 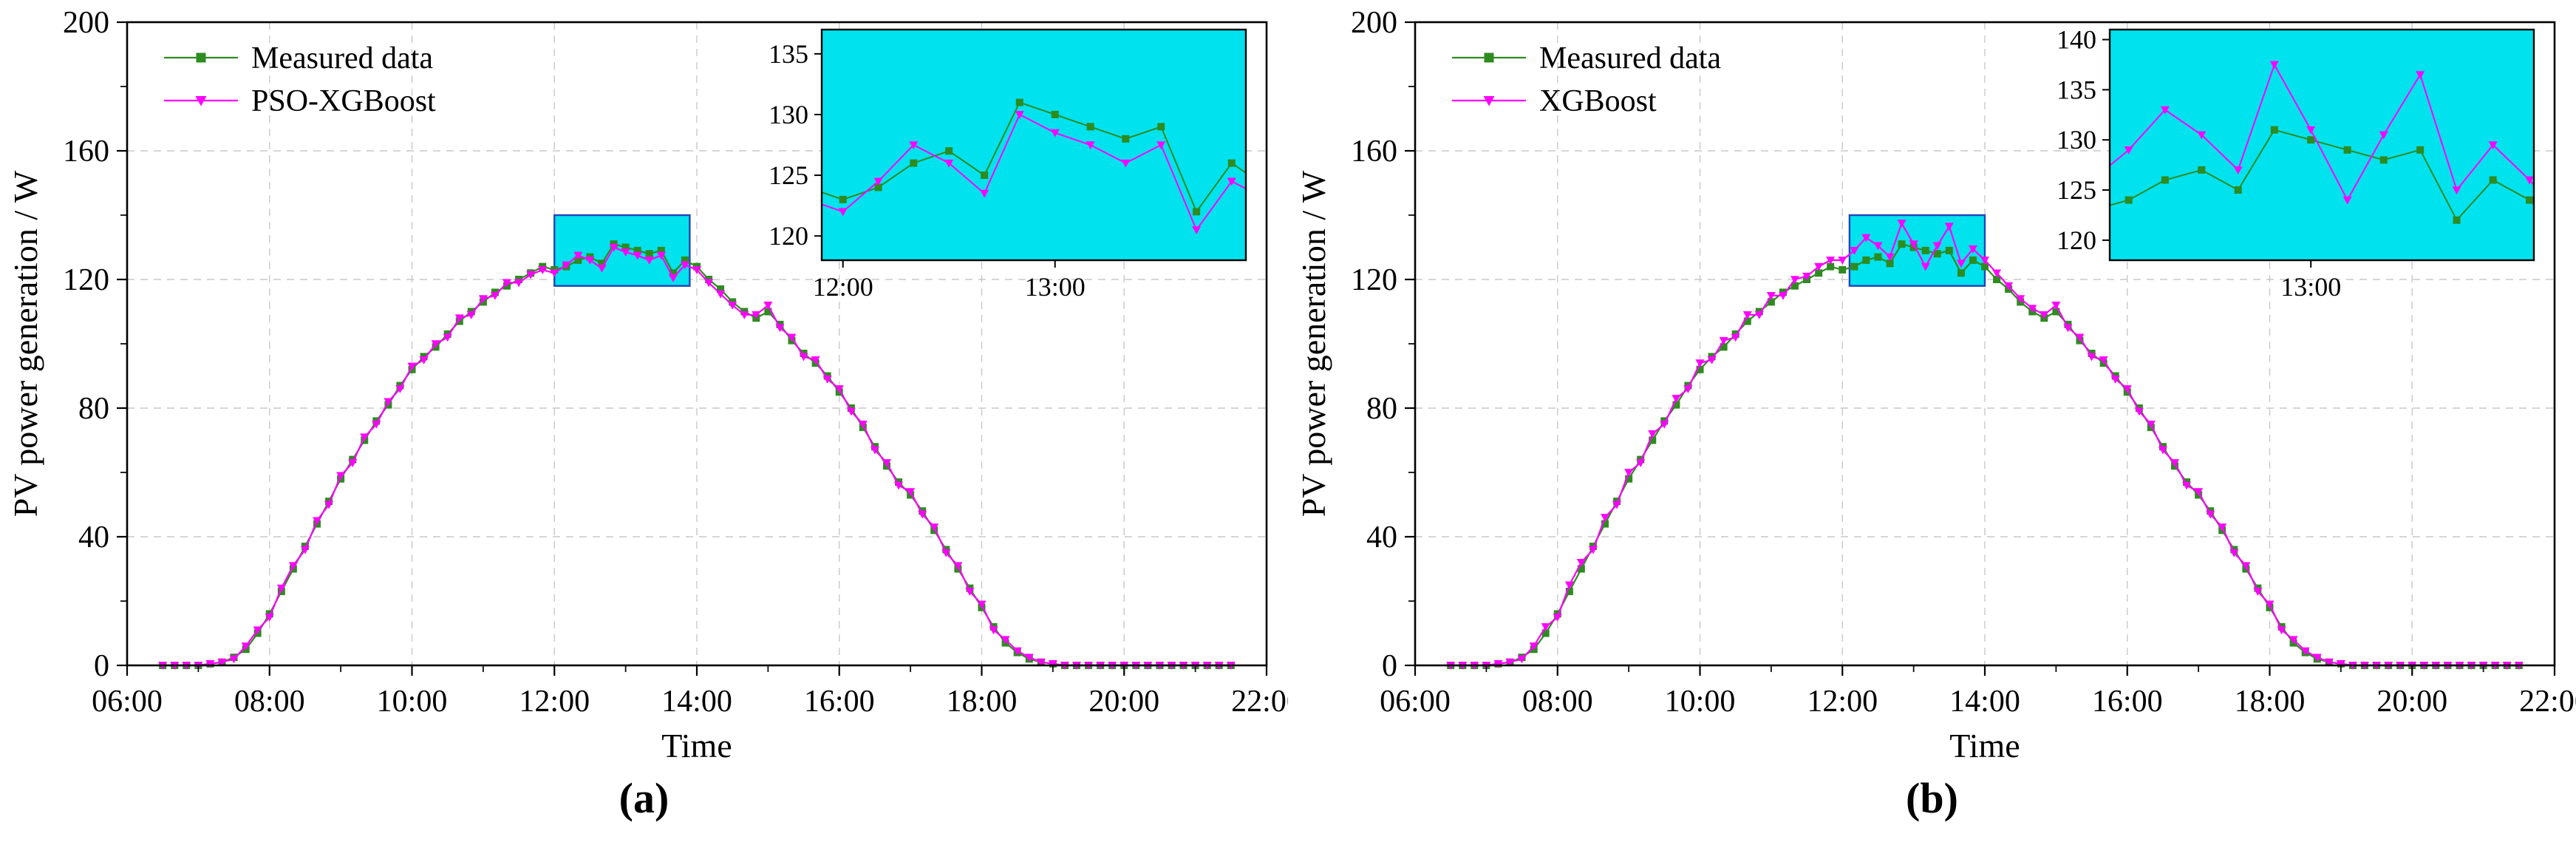 What do you see at coordinates (2076, 40) in the screenshot?
I see `svg-text: 140` at bounding box center [2076, 40].